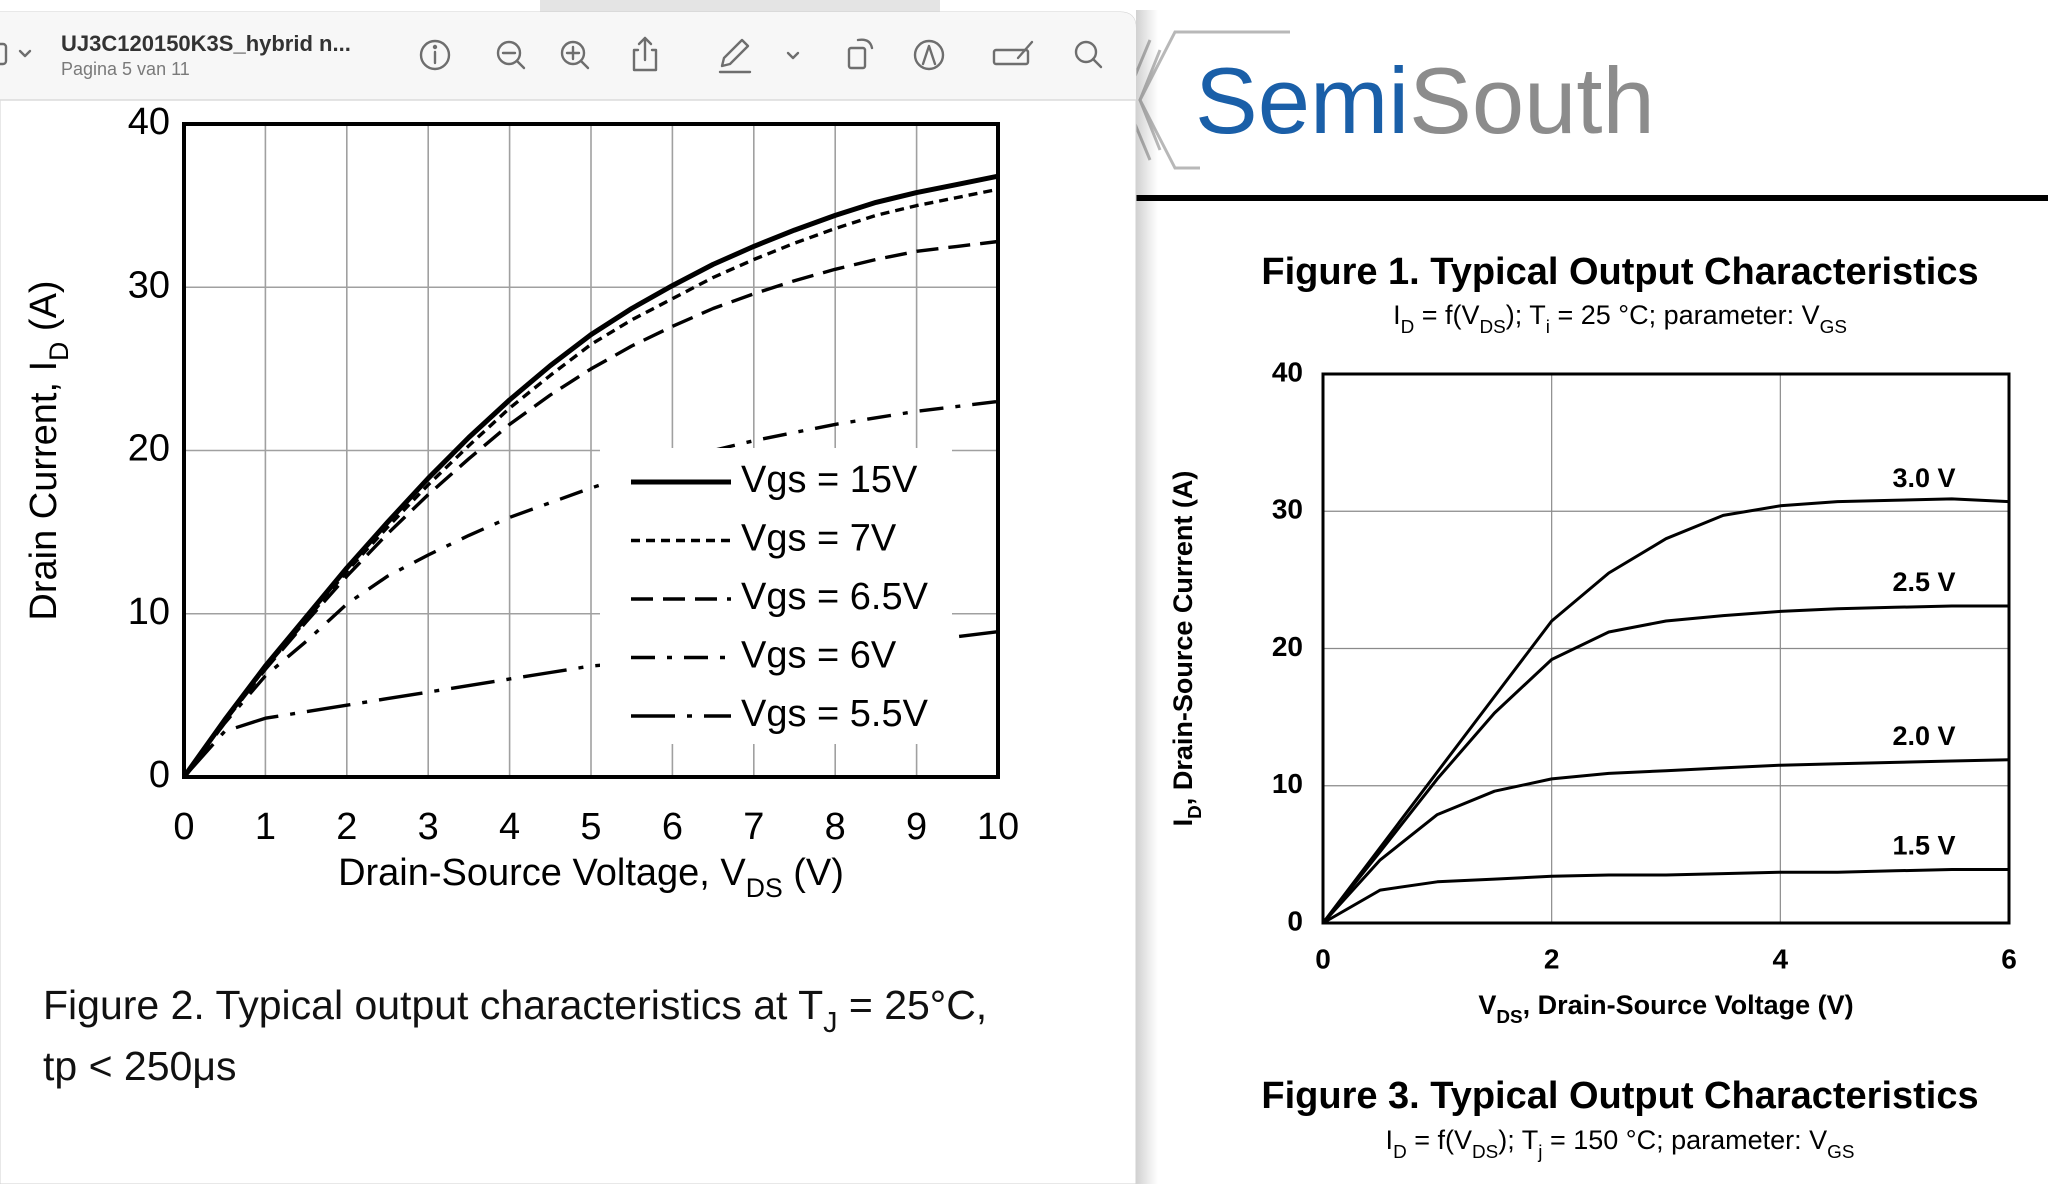 The image size is (2048, 1184). I want to click on y-axis-label: Drain Current, ID (A), so click(48, 450).